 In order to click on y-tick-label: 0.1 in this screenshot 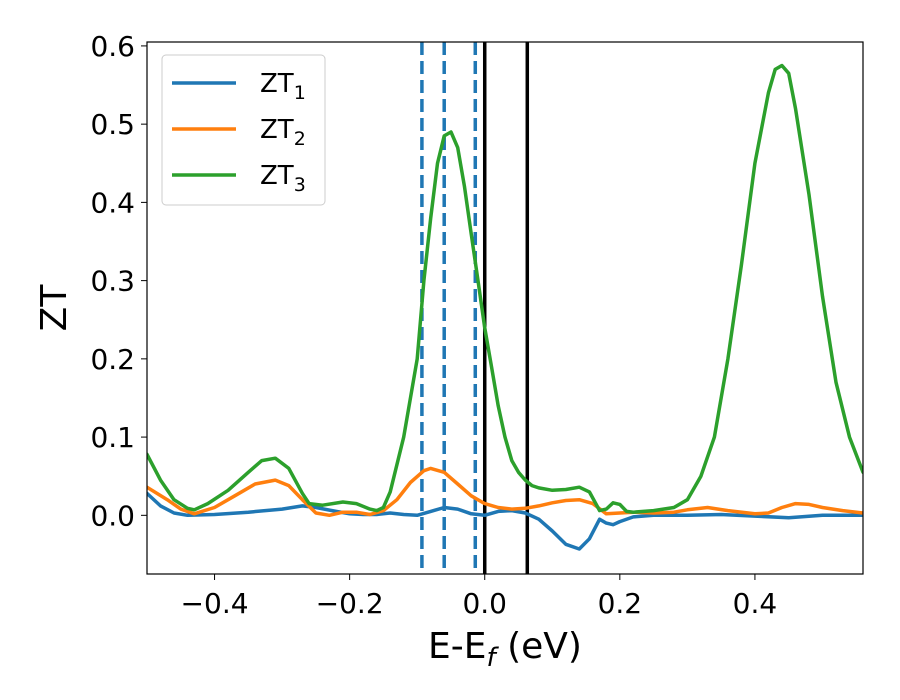, I will do `click(112, 437)`.